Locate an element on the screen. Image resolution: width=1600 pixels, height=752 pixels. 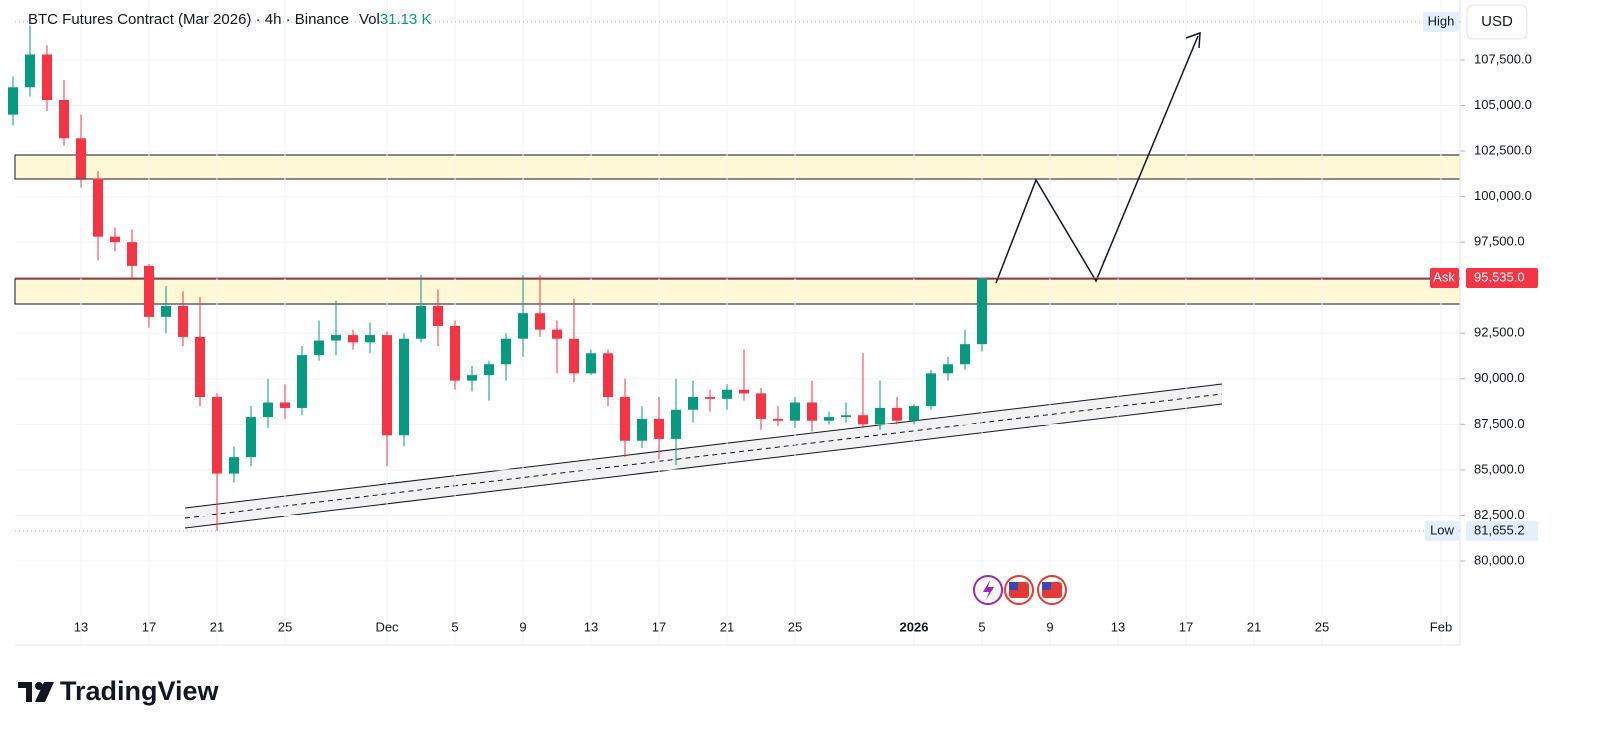
currency-button is located at coordinates (1497, 22).